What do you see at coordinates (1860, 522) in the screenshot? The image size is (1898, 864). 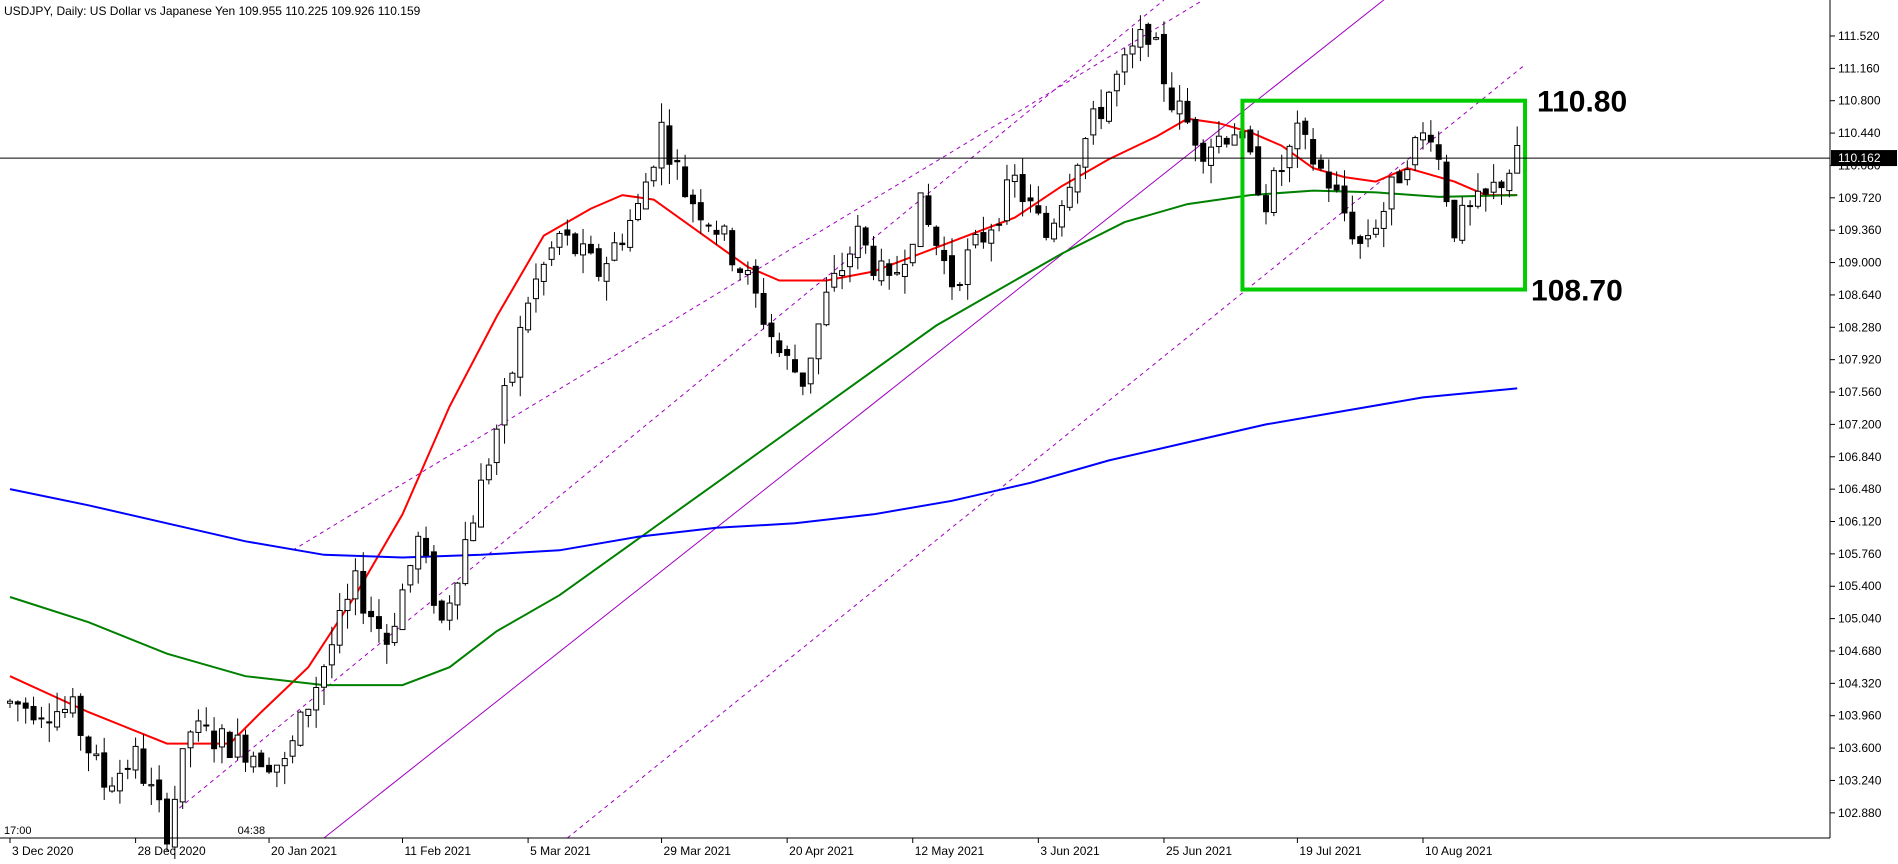 I see `y-tick-label: 106.120` at bounding box center [1860, 522].